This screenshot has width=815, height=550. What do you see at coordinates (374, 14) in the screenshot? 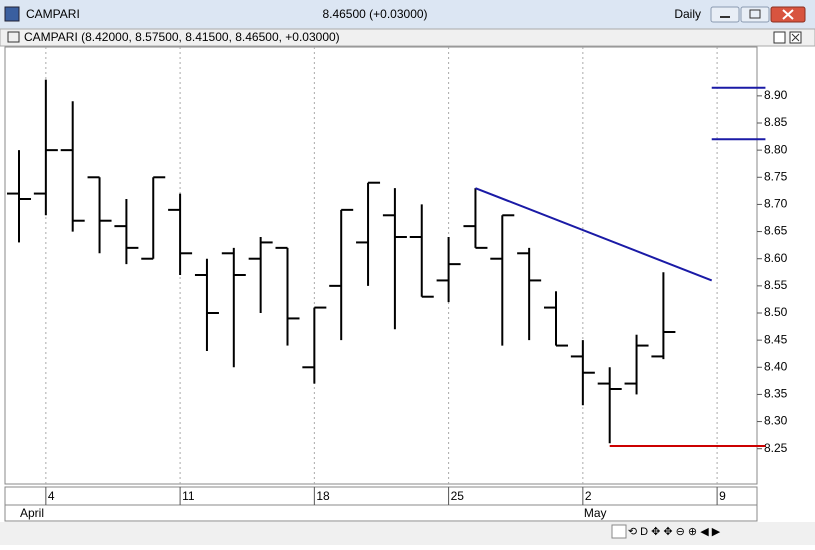
I see `quote: 8.46500 (+0.03000)` at bounding box center [374, 14].